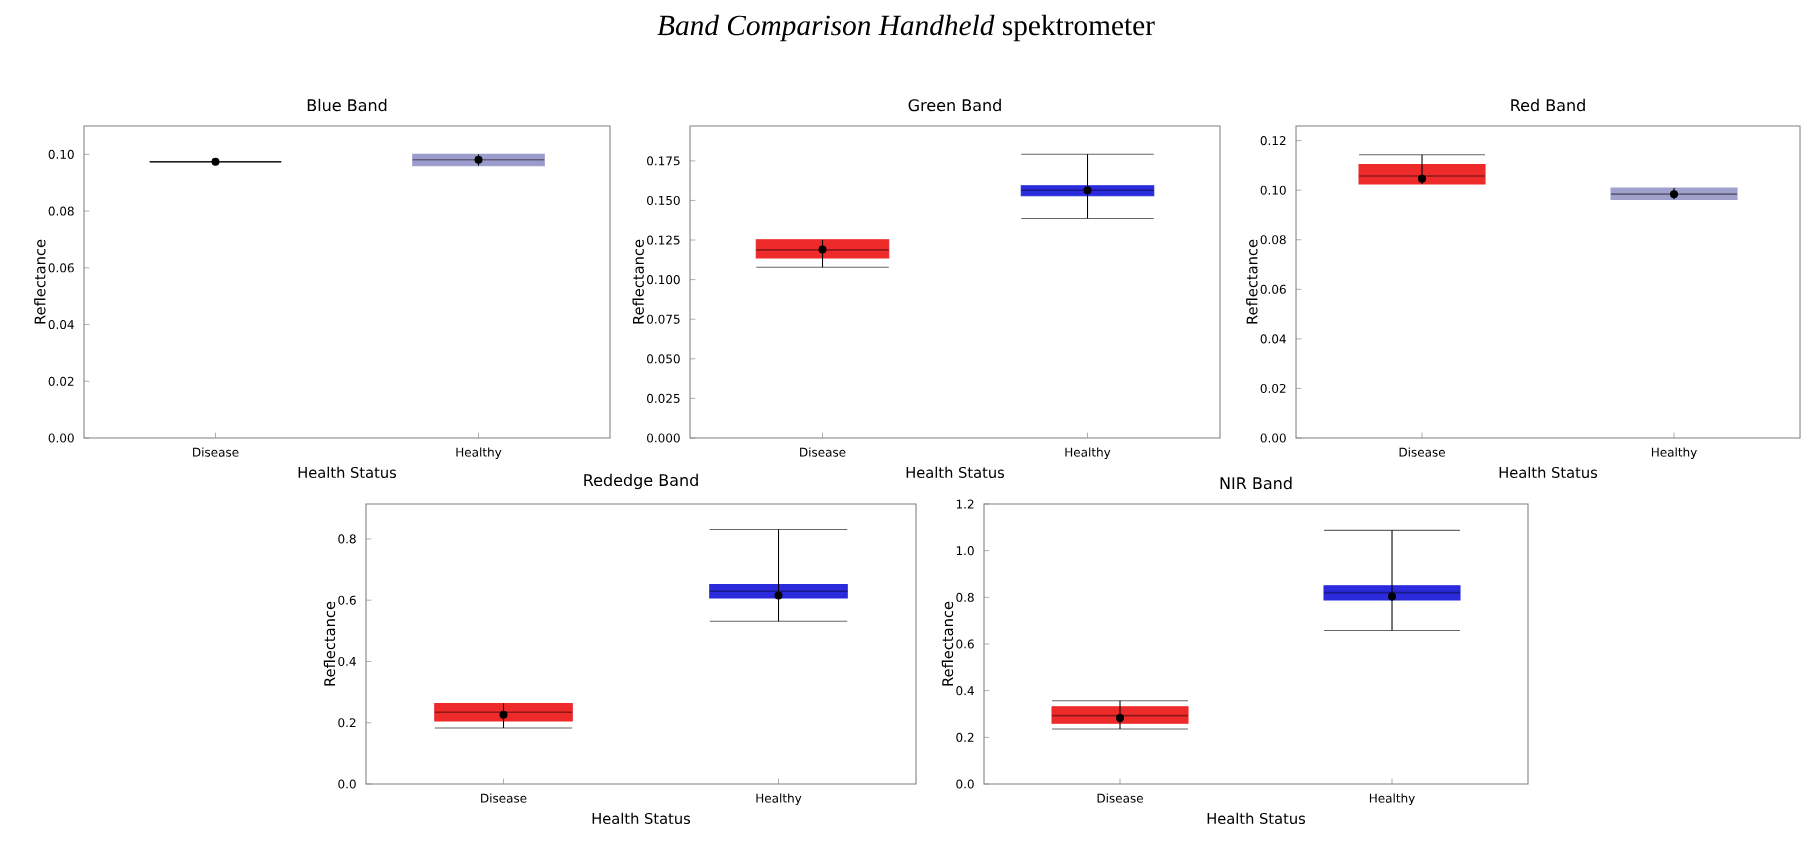 This screenshot has height=842, width=1812. What do you see at coordinates (954, 105) in the screenshot?
I see `chart-title: Green Band` at bounding box center [954, 105].